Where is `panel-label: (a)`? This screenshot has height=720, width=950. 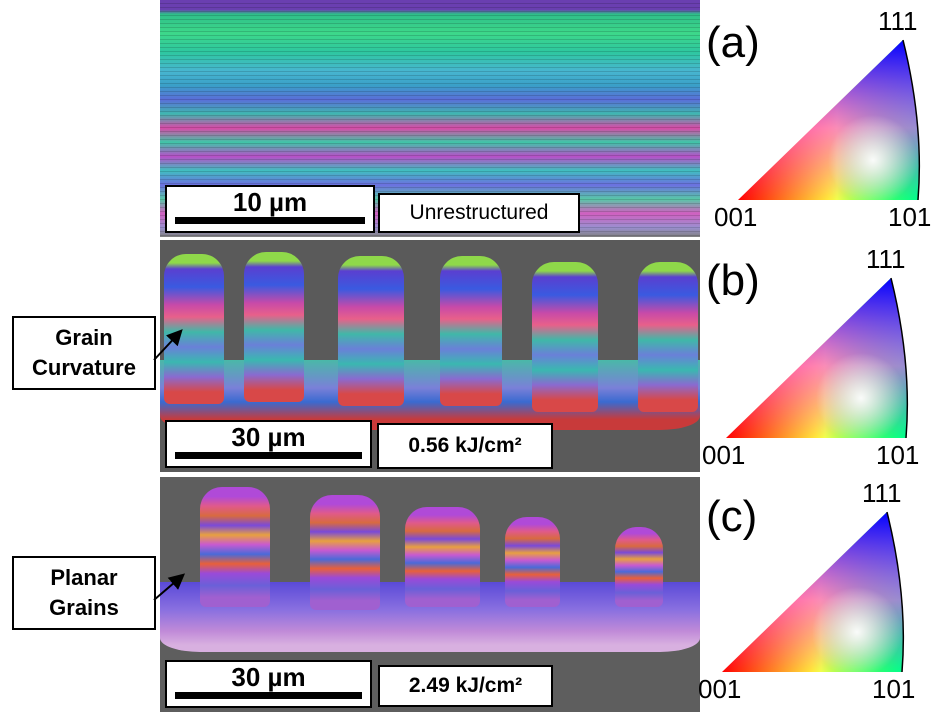
panel-label: (a) is located at coordinates (733, 42).